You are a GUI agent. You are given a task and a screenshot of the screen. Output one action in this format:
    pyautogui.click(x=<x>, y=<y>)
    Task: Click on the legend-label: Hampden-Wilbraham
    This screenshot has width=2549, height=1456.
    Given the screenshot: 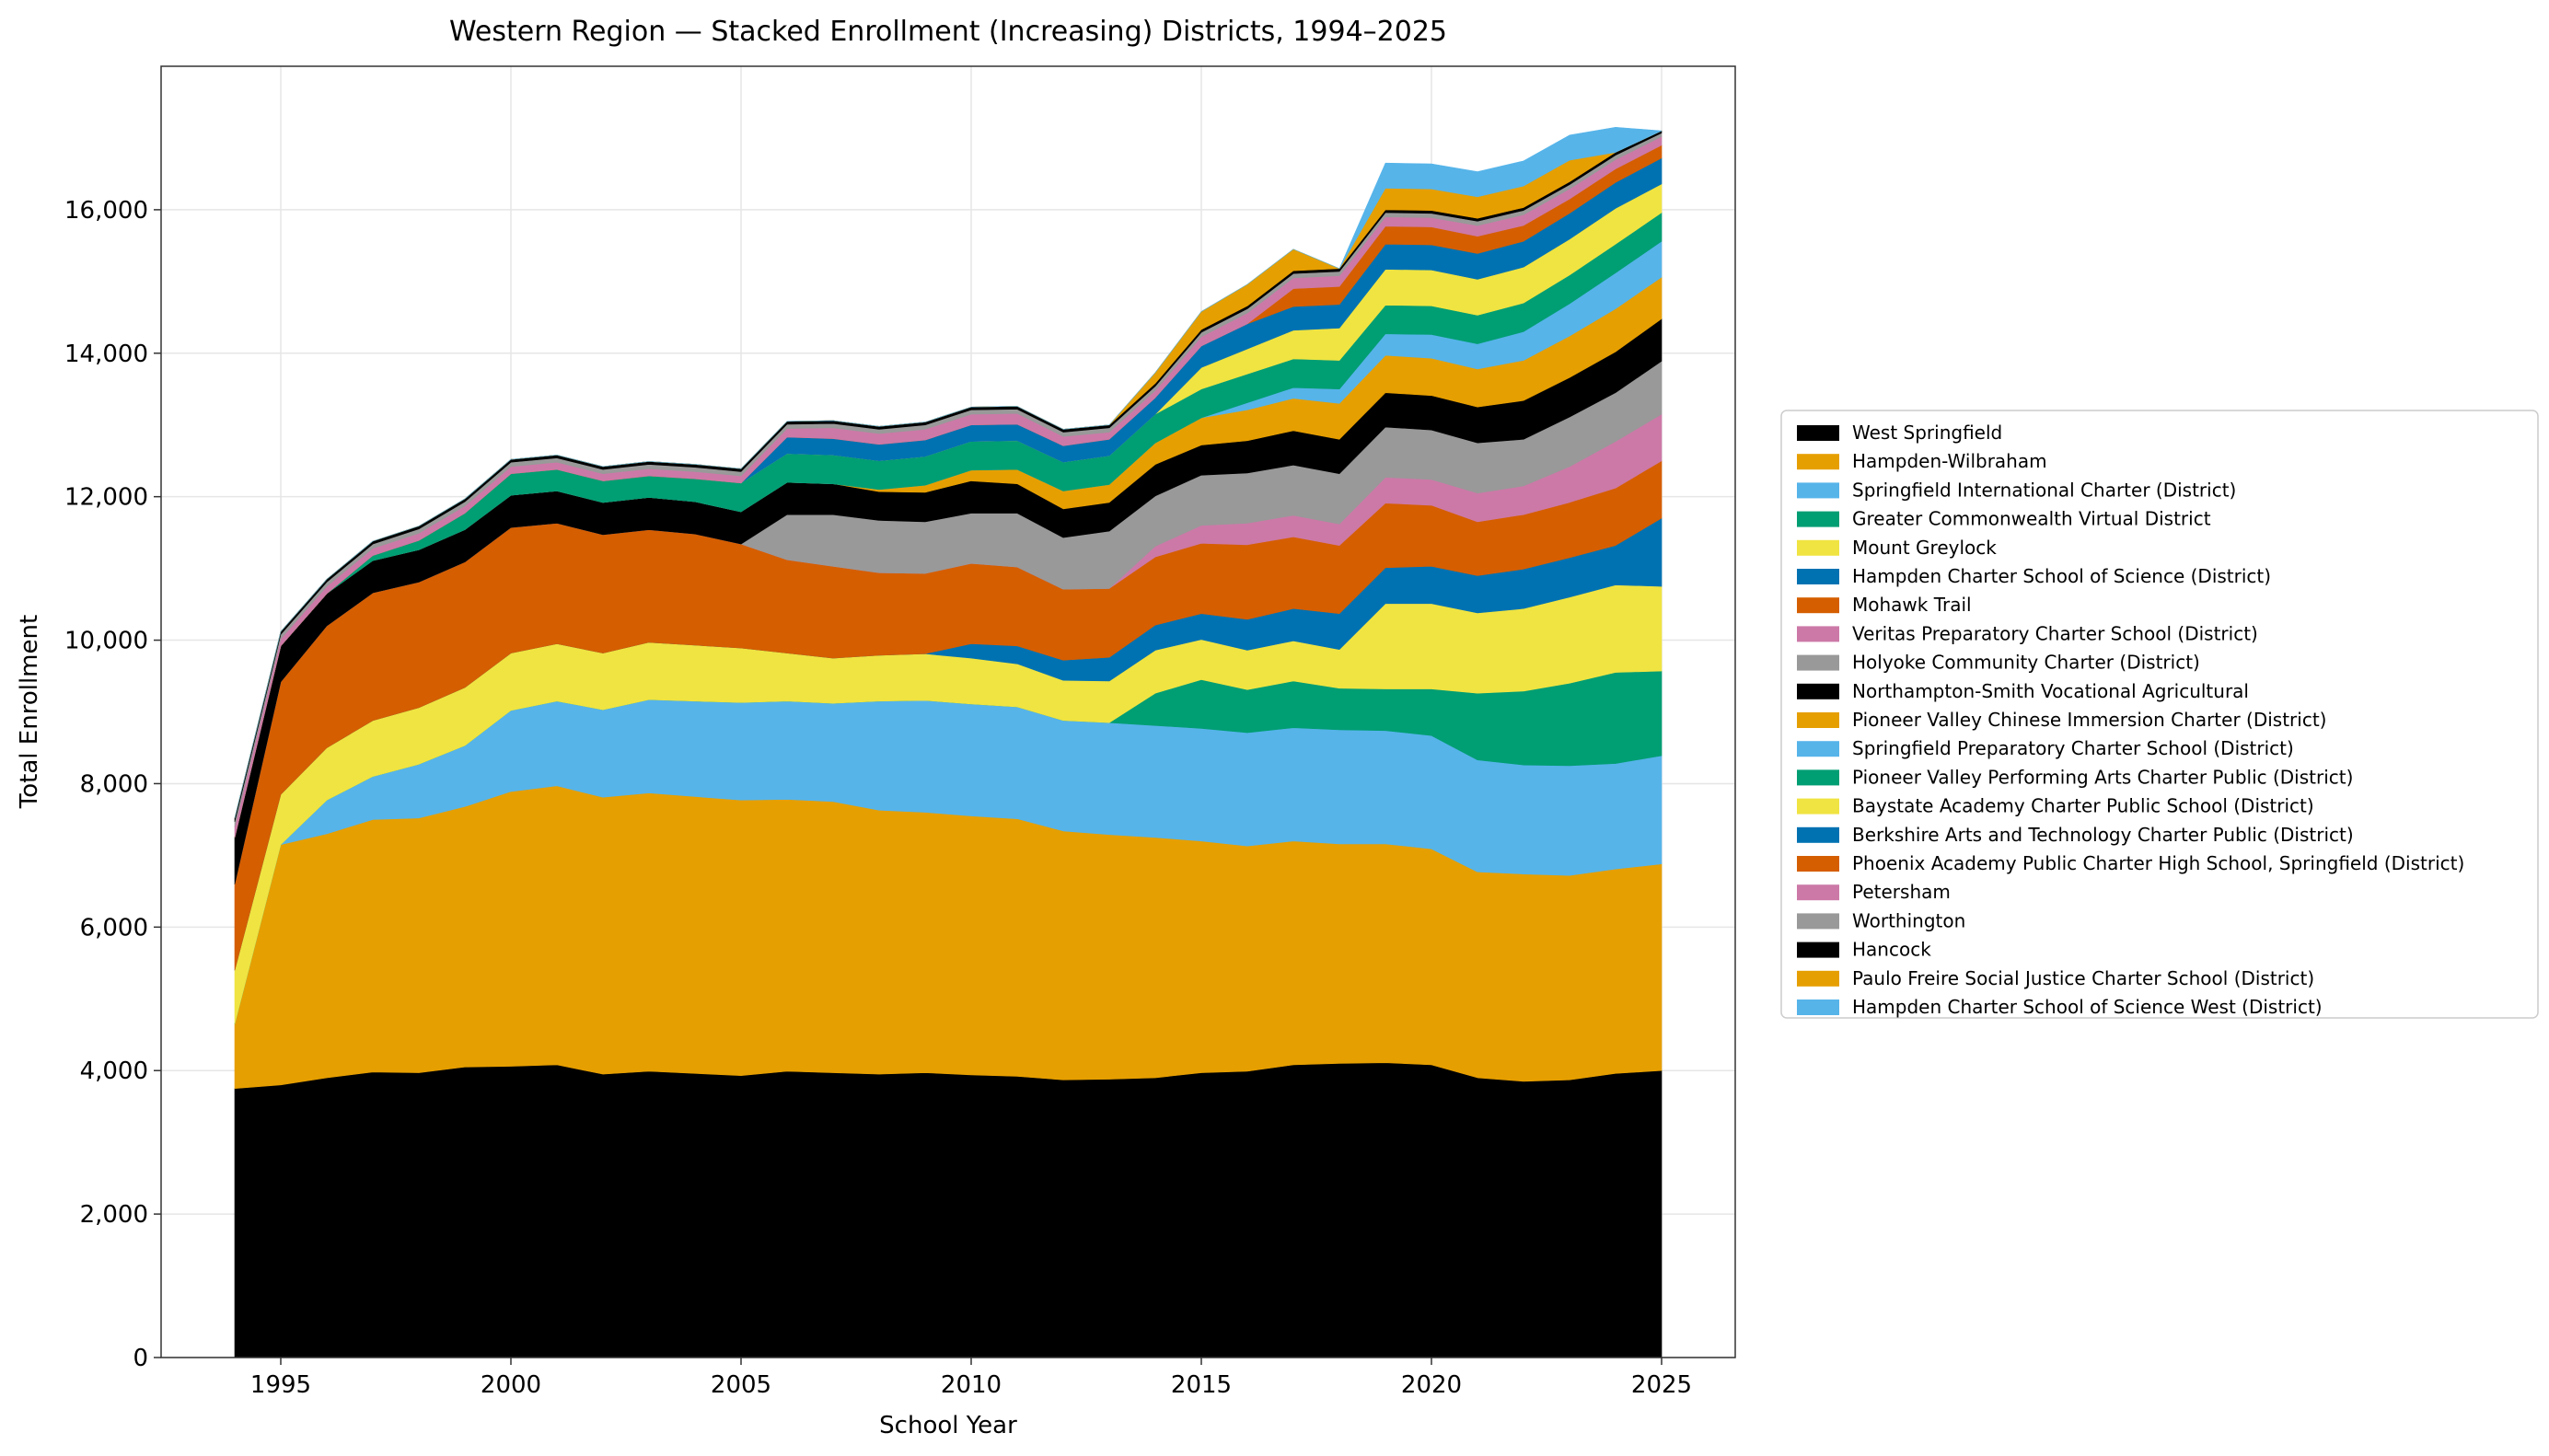 What is the action you would take?
    pyautogui.click(x=1950, y=461)
    